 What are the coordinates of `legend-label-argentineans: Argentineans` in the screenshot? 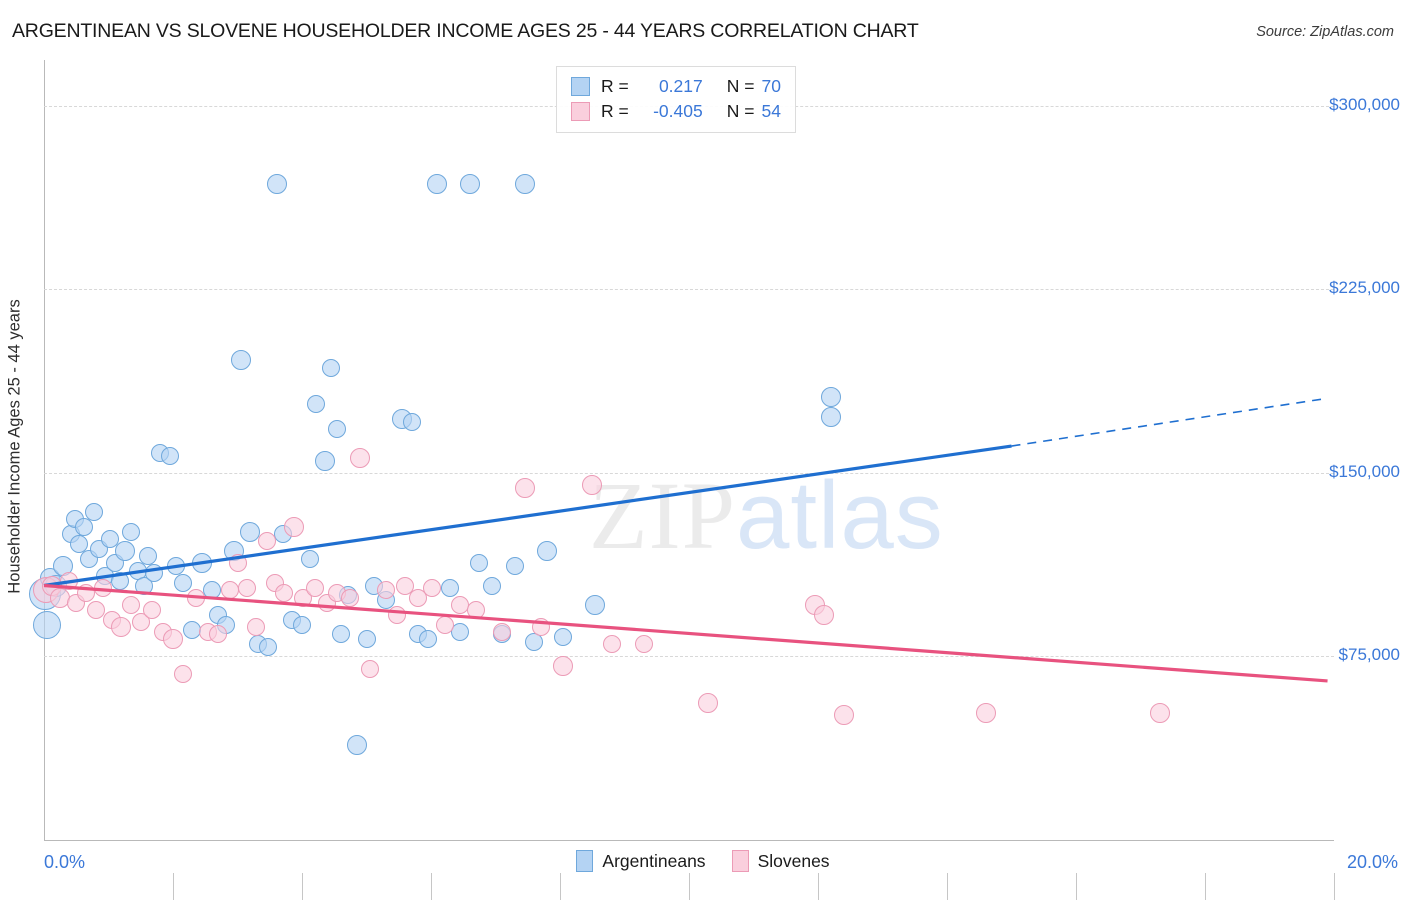 It's located at (654, 860).